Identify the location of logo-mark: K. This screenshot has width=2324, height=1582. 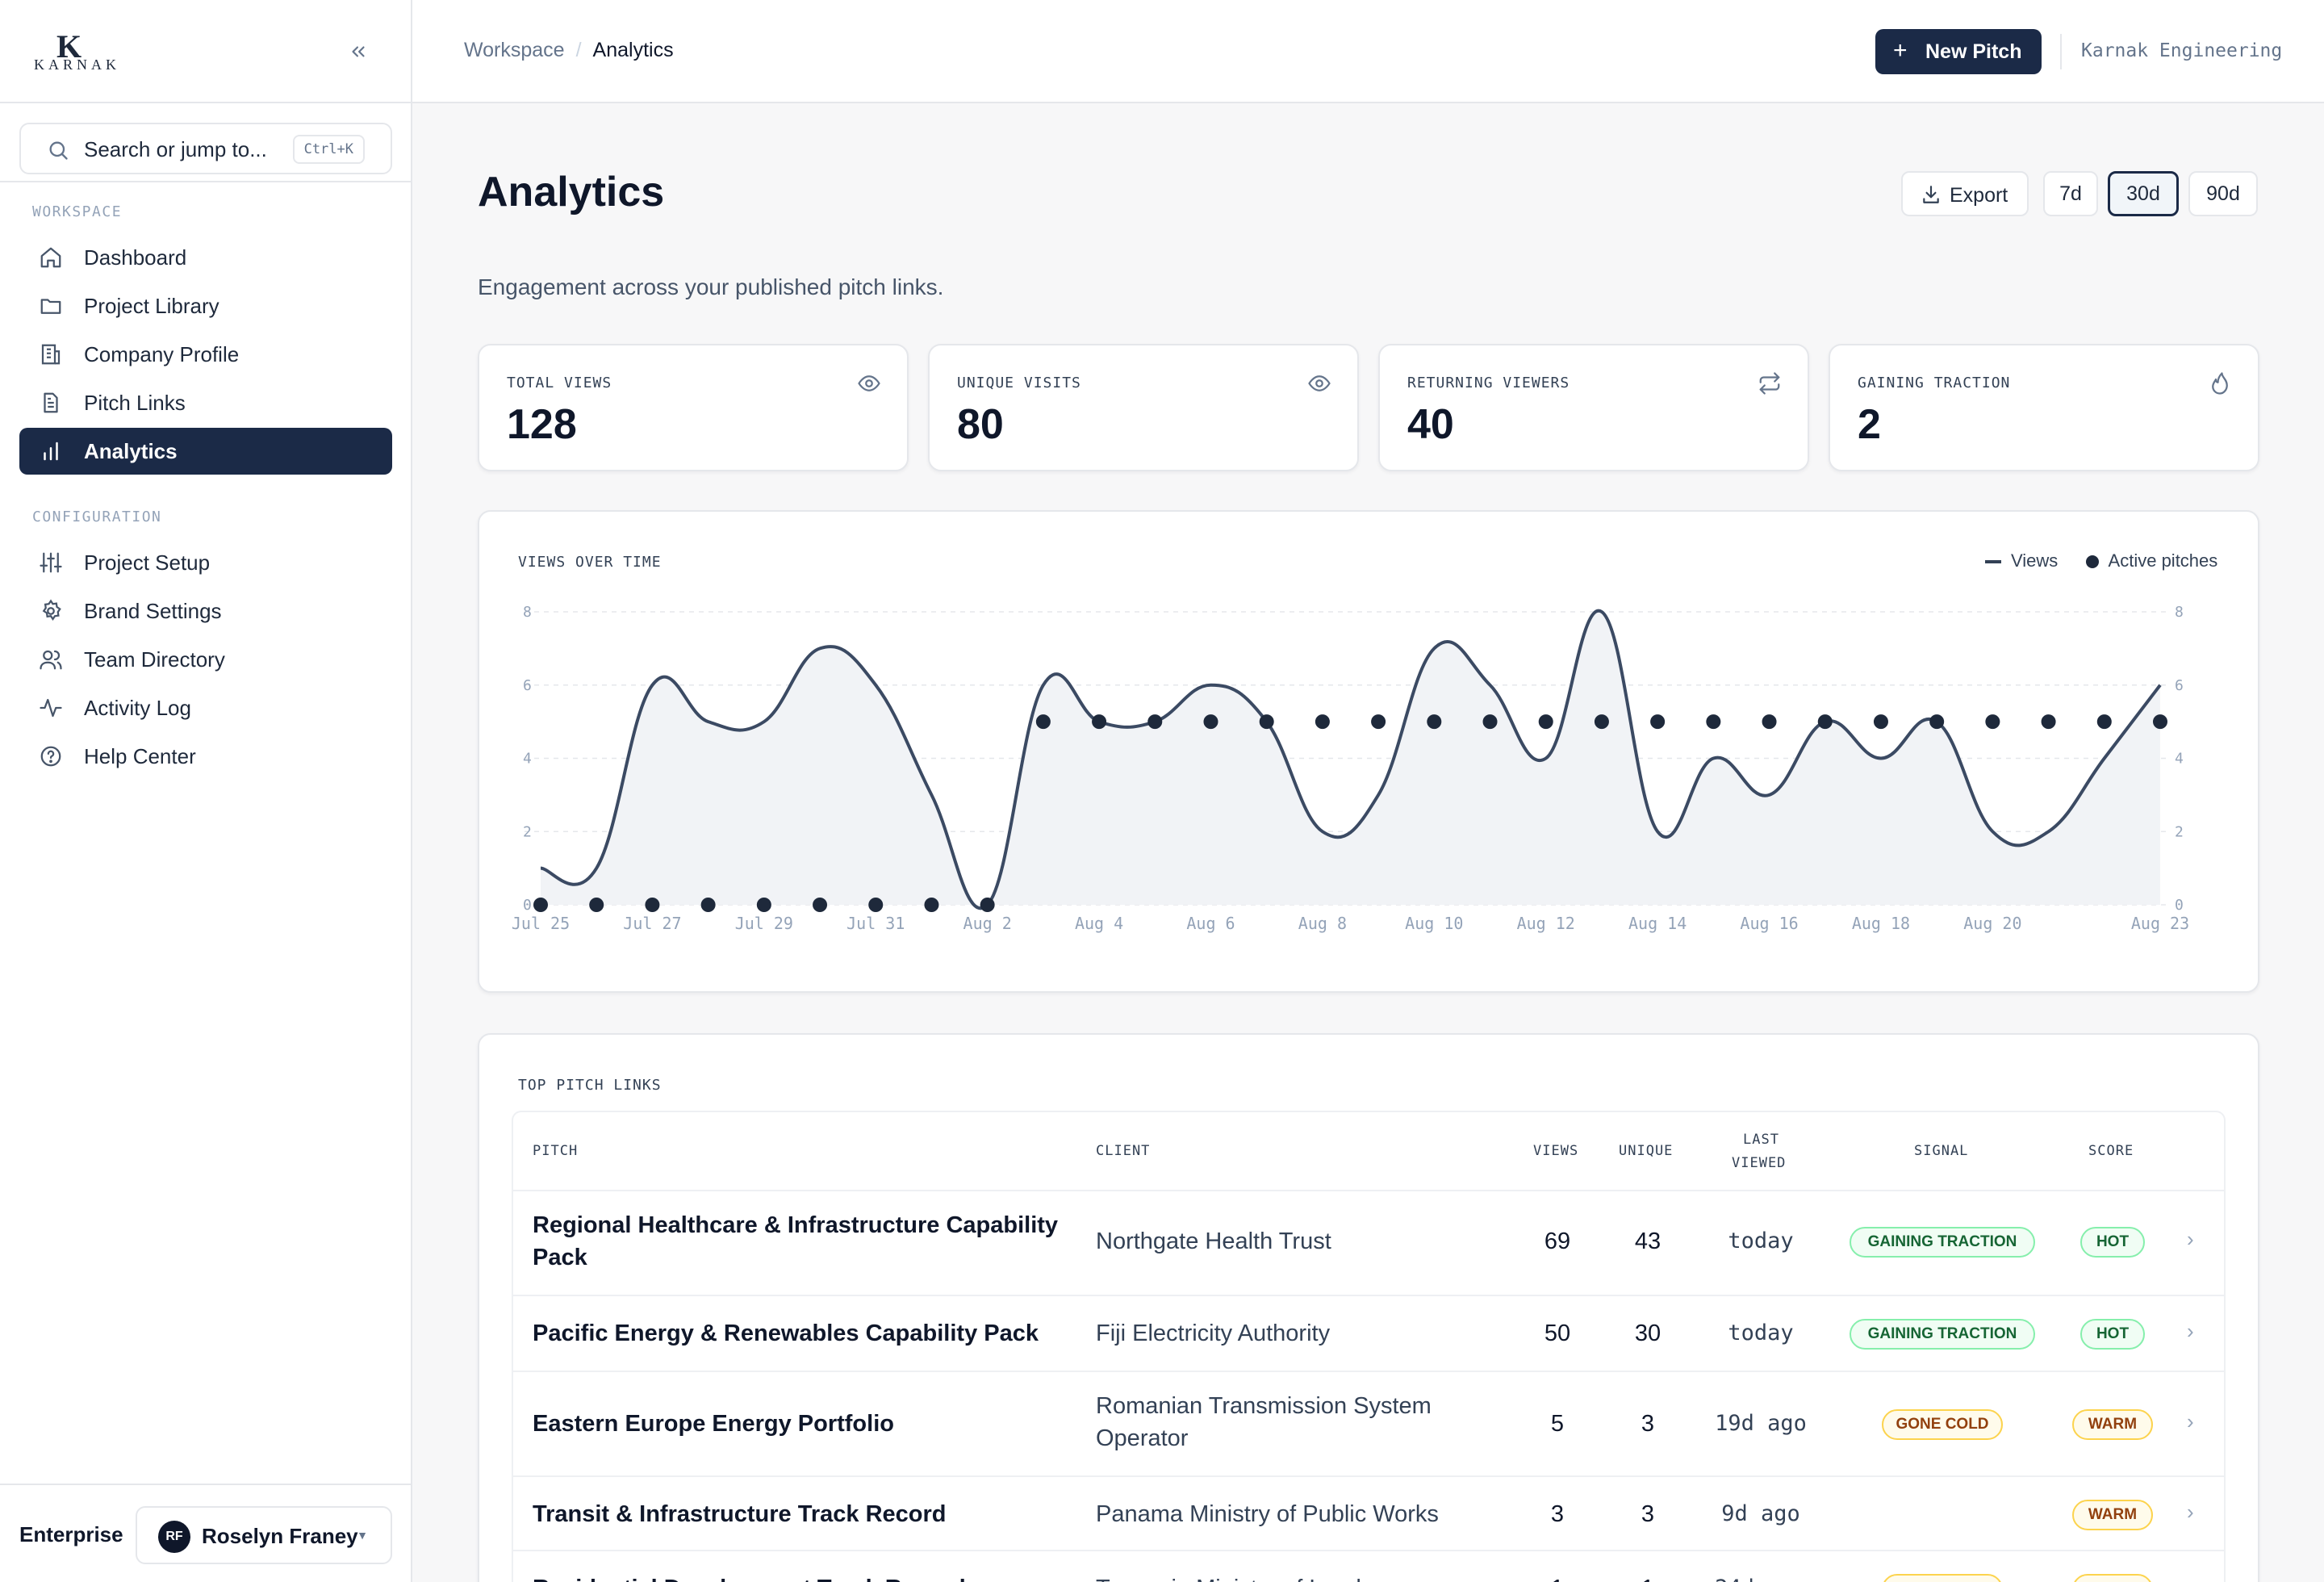
(69, 46).